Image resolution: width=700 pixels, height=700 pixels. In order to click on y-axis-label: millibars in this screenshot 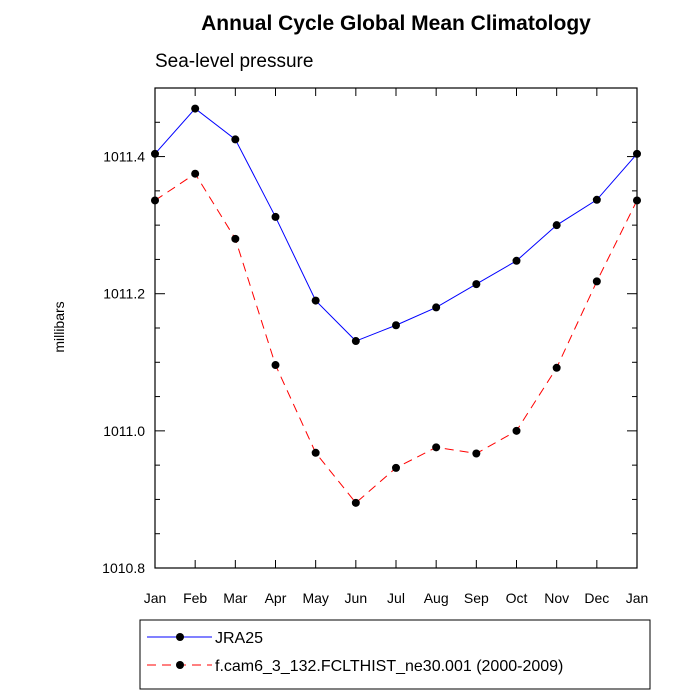, I will do `click(59, 326)`.